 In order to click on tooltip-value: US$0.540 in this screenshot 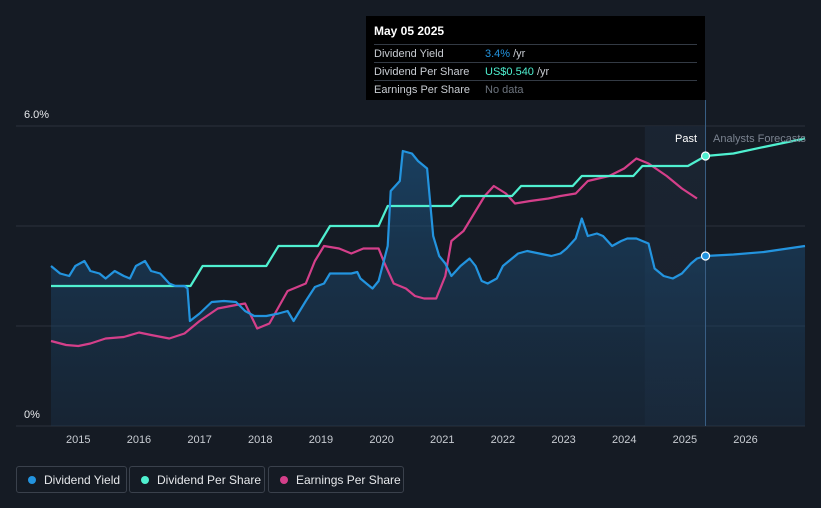, I will do `click(509, 71)`.